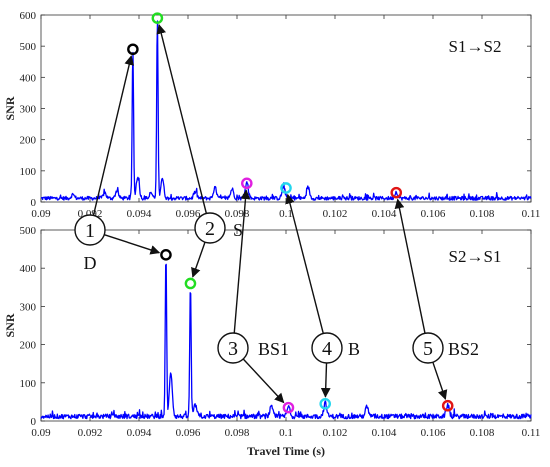 This screenshot has width=550, height=467. I want to click on callout-number: 2, so click(210, 229).